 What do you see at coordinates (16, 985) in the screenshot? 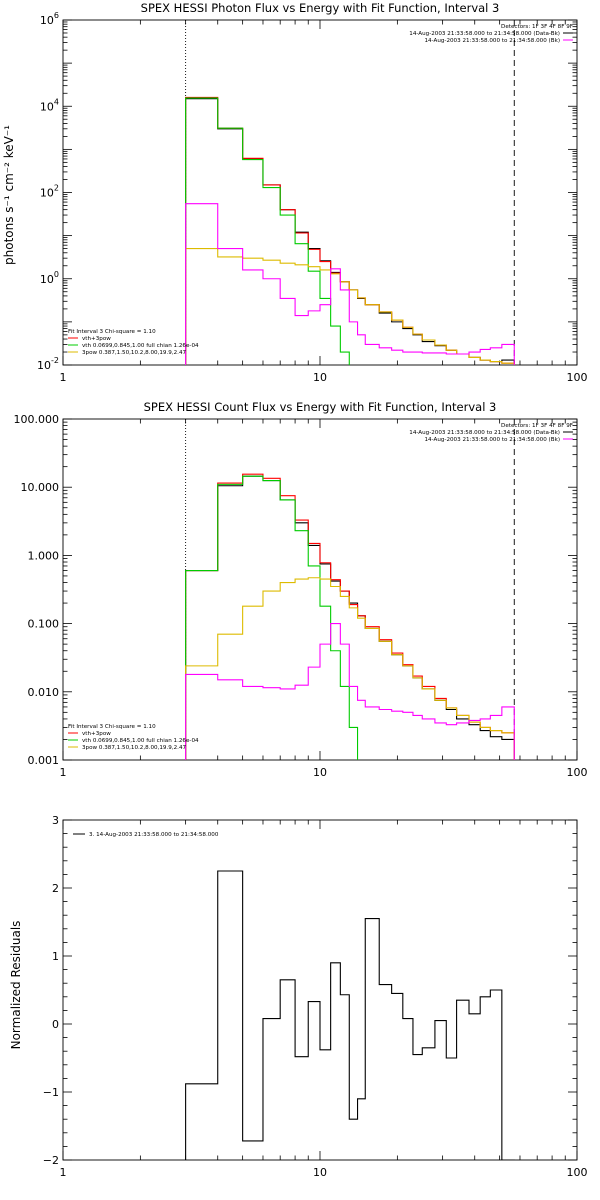
I see `residuals-ylabel: Normalized Residuals` at bounding box center [16, 985].